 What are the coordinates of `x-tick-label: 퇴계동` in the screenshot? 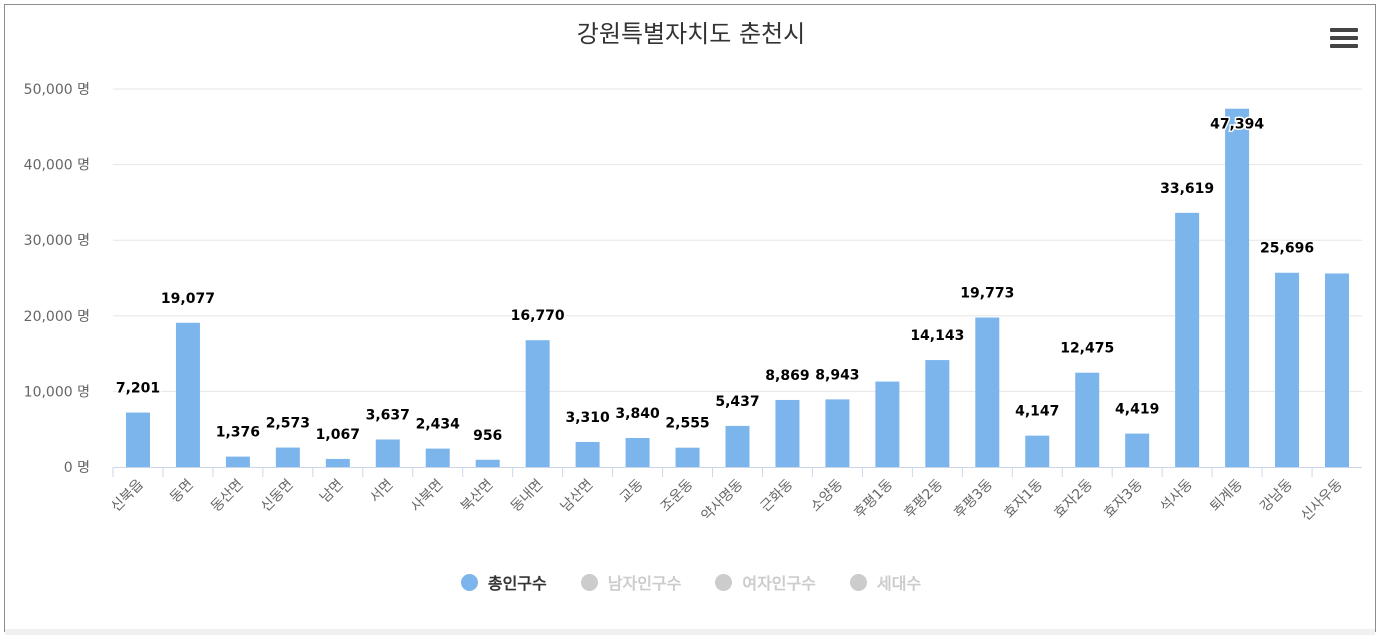 It's located at (1226, 495).